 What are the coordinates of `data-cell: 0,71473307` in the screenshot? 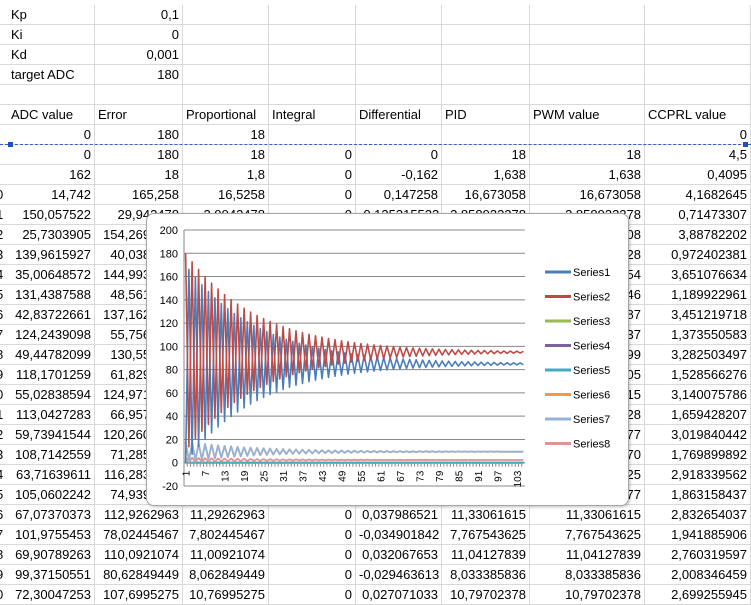 It's located at (698, 214).